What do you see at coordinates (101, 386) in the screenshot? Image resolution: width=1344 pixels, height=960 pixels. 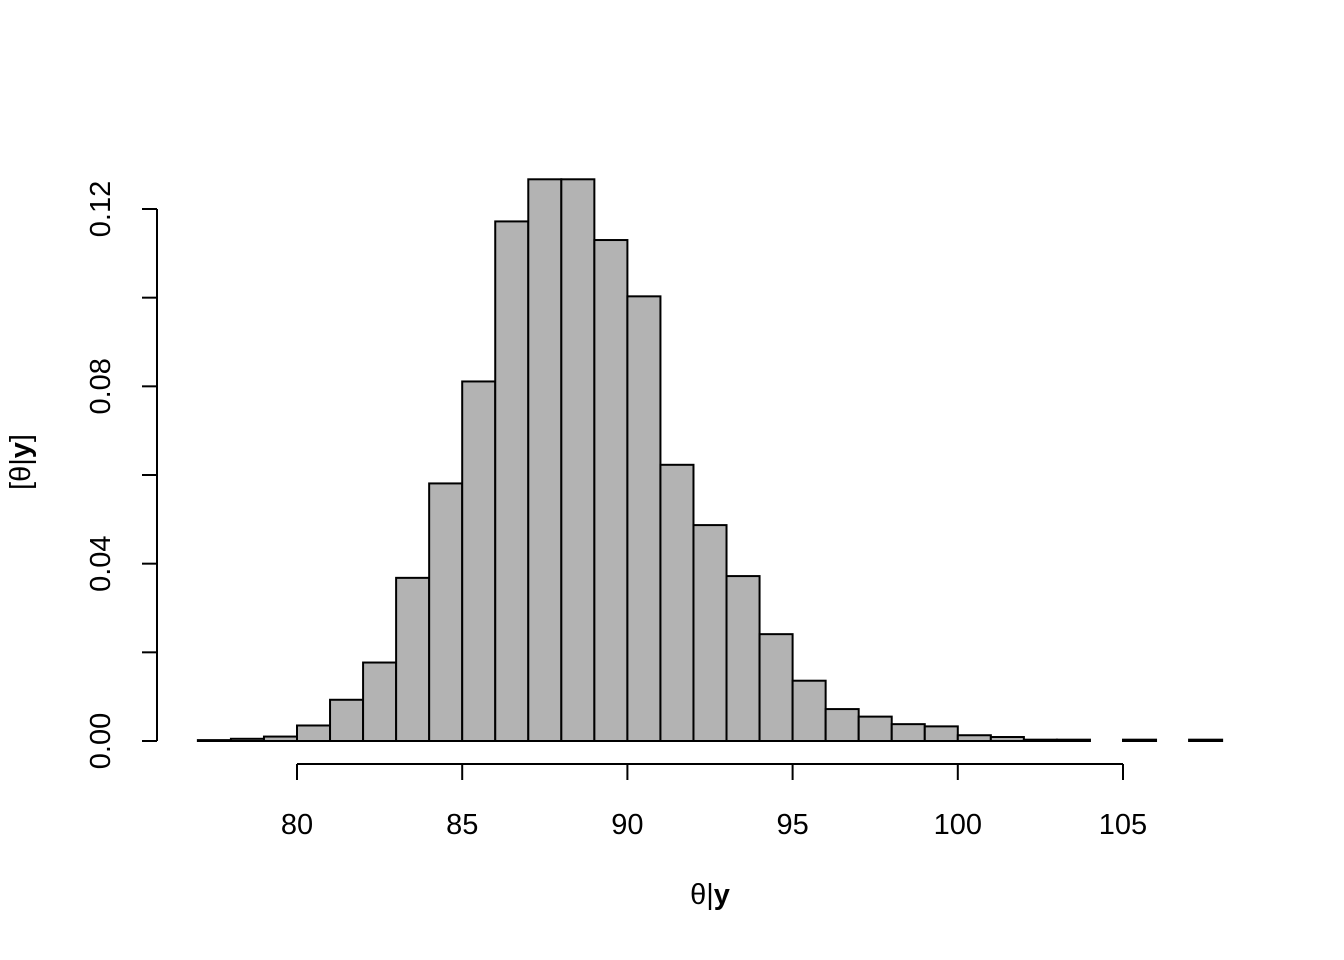 I see `y-tick-label: 0.08` at bounding box center [101, 386].